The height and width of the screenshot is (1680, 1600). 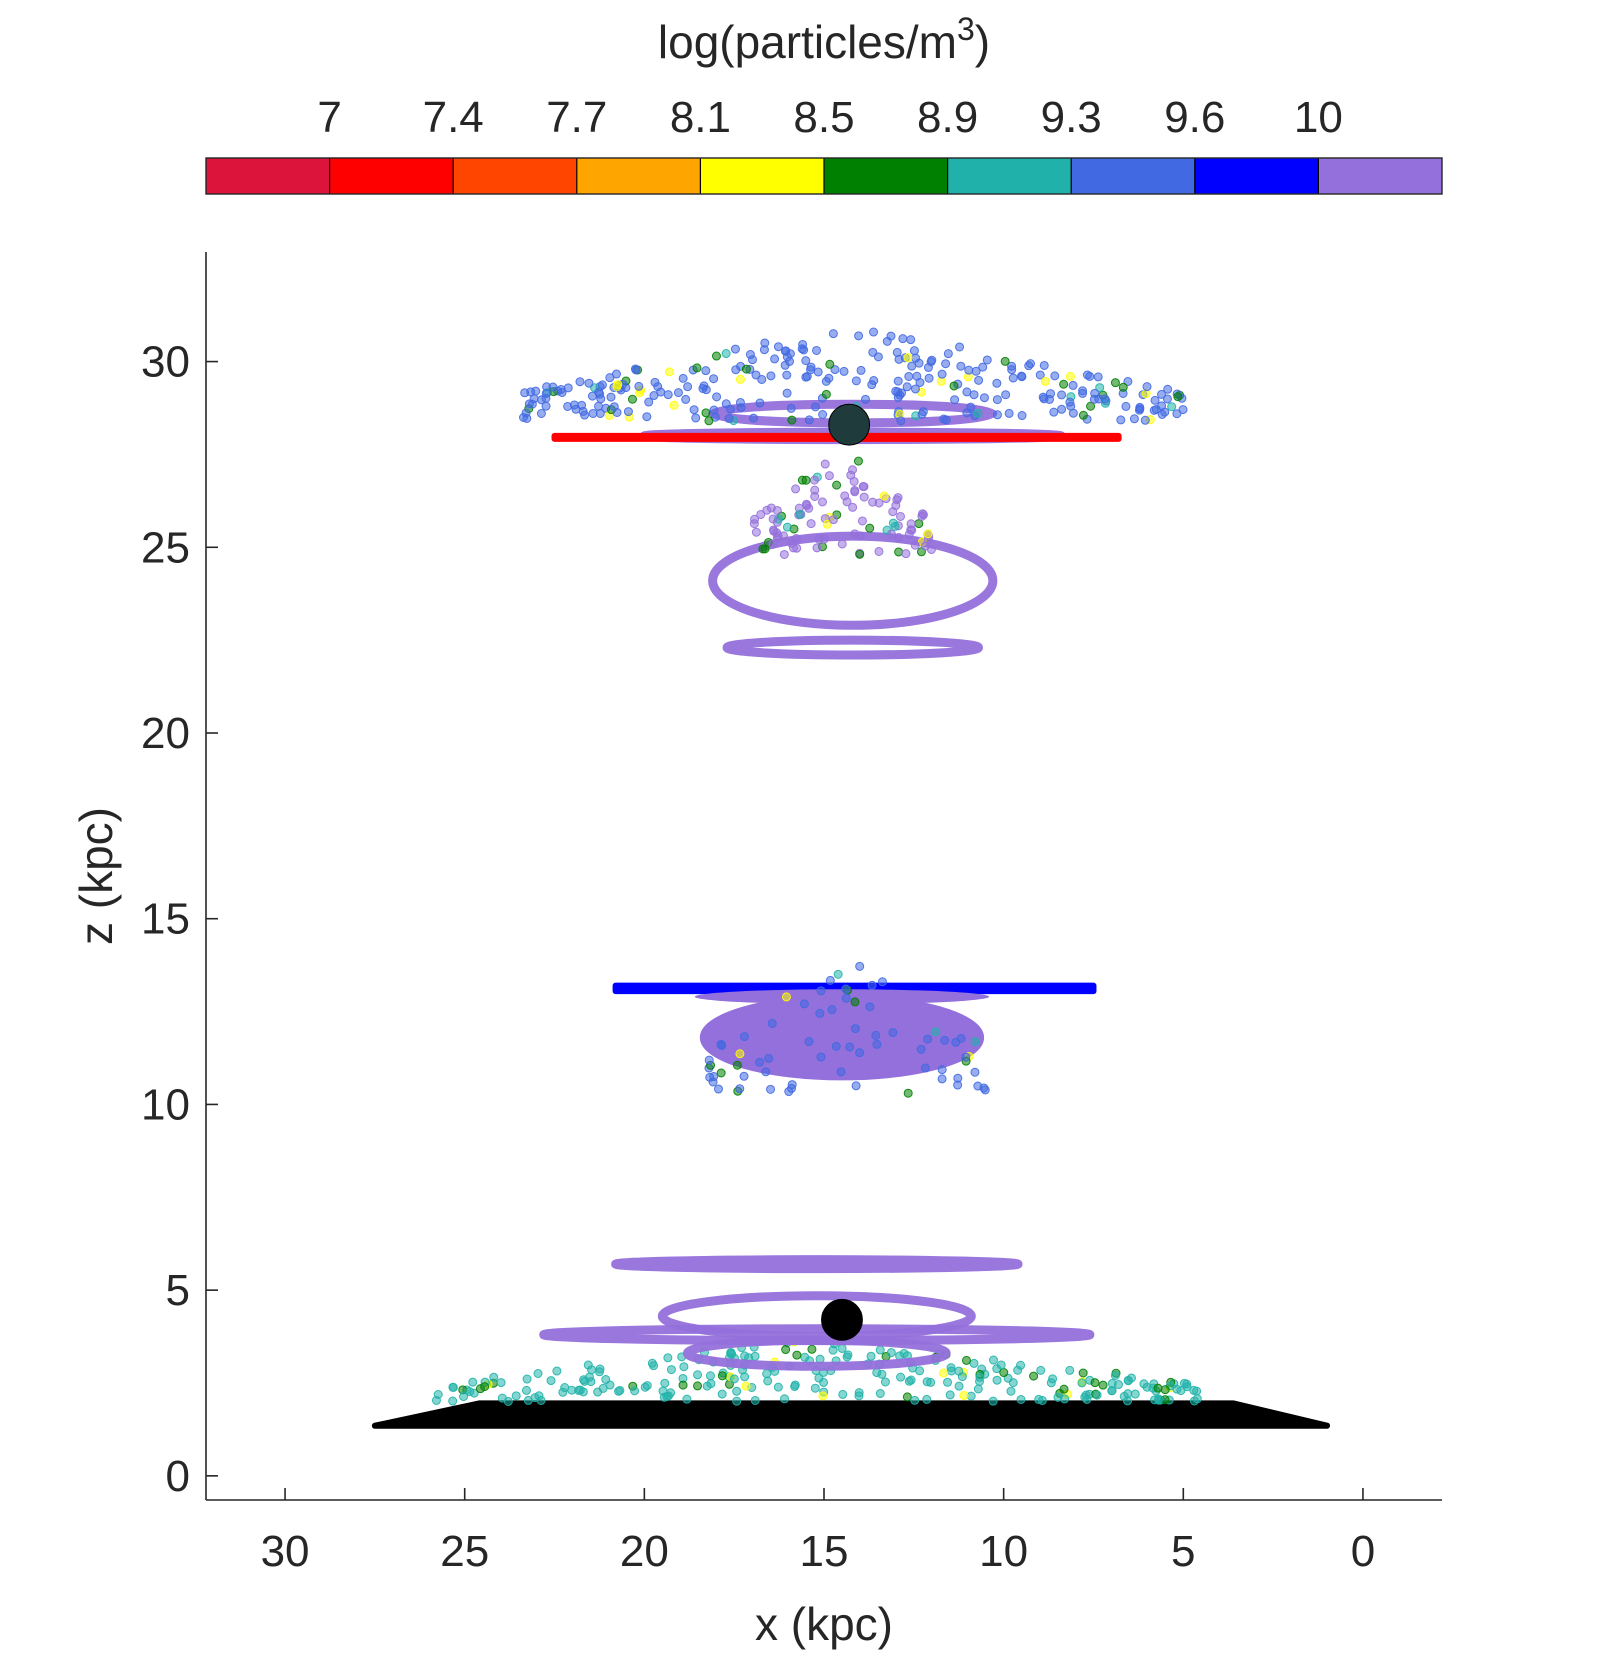 I want to click on disk-band, so click(x=851, y=1414).